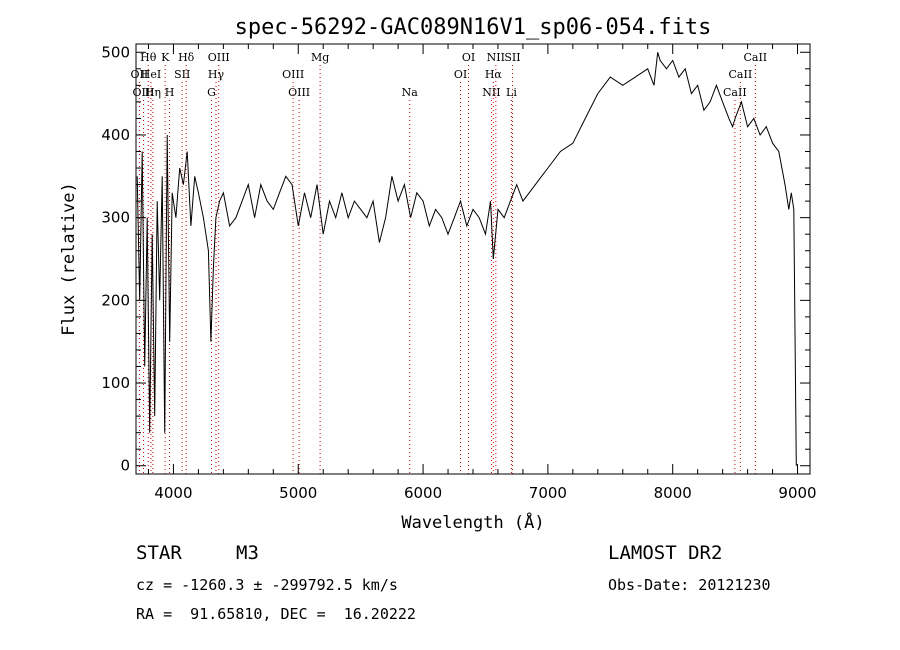 Image resolution: width=900 pixels, height=650 pixels. What do you see at coordinates (320, 57) in the screenshot?
I see `line-label: Mg` at bounding box center [320, 57].